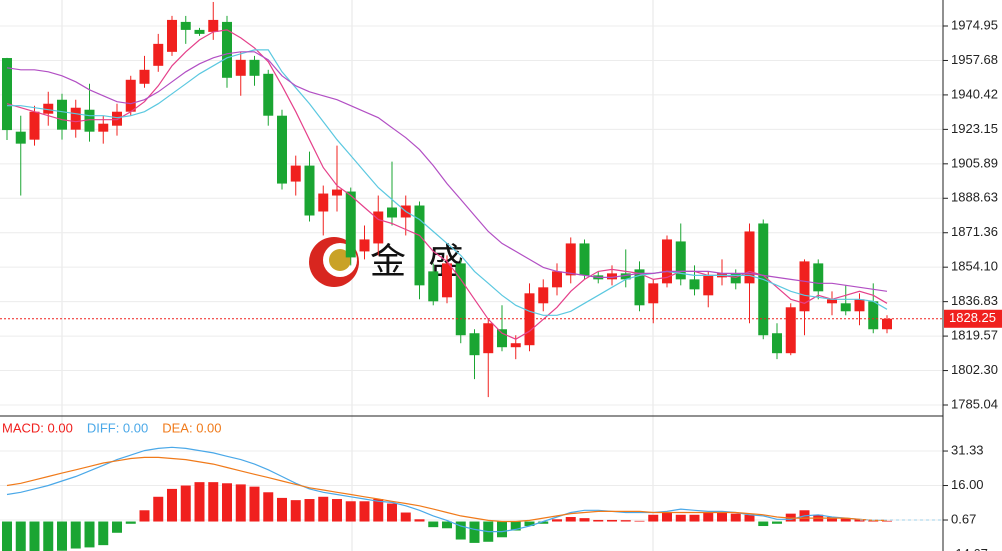  Describe the element at coordinates (974, 93) in the screenshot. I see `y-tick-label: 1940.42` at that location.